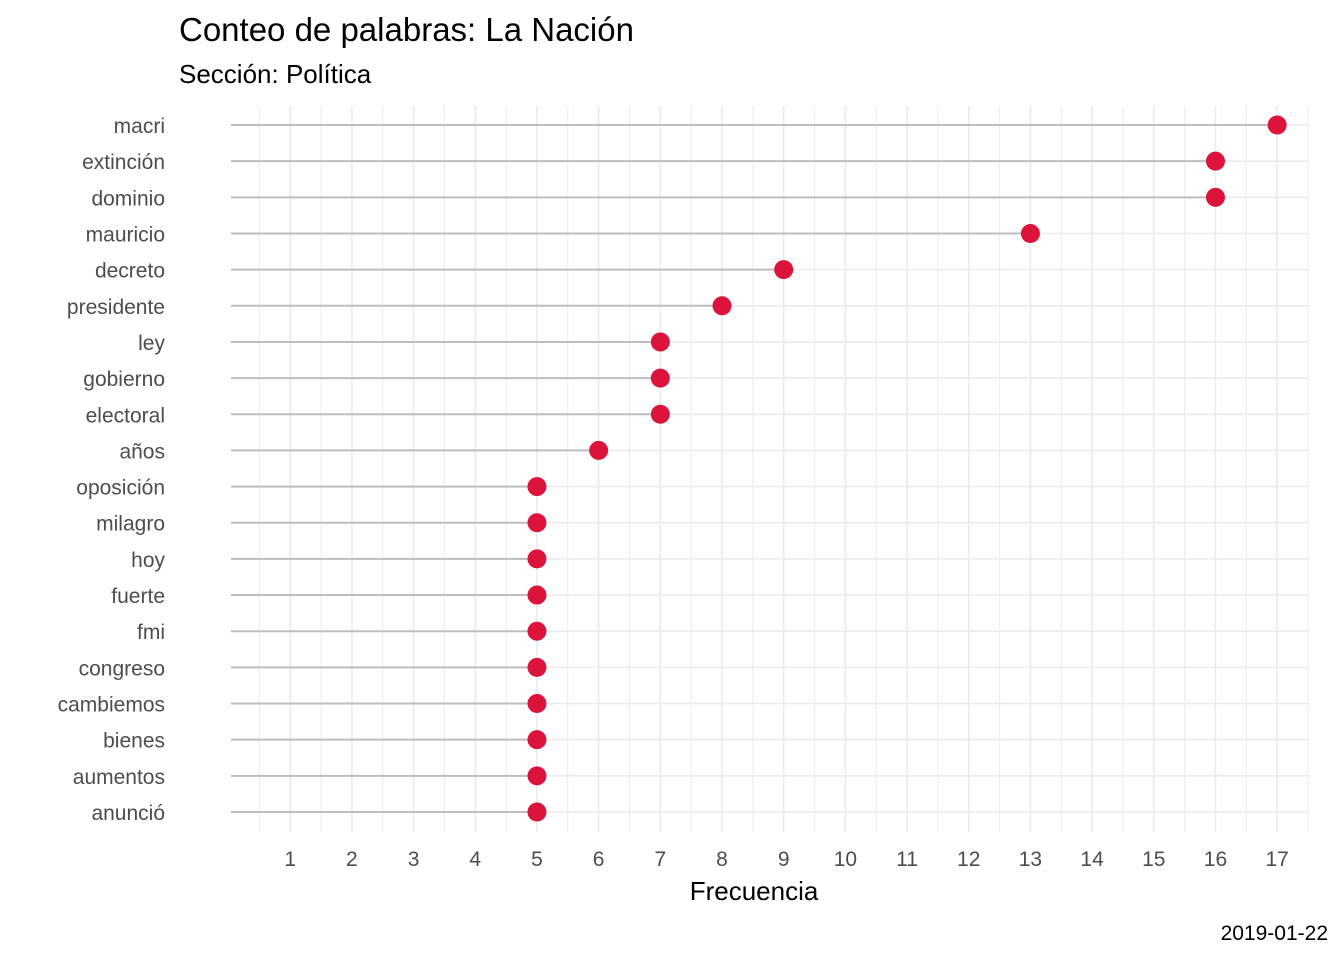  Describe the element at coordinates (537, 595) in the screenshot. I see `point-fuerte` at that location.